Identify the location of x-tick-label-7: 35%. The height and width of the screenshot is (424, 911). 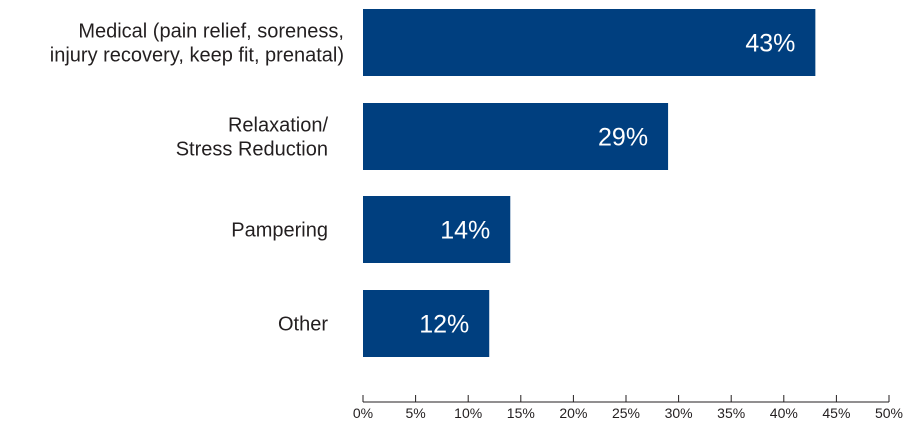
(731, 413).